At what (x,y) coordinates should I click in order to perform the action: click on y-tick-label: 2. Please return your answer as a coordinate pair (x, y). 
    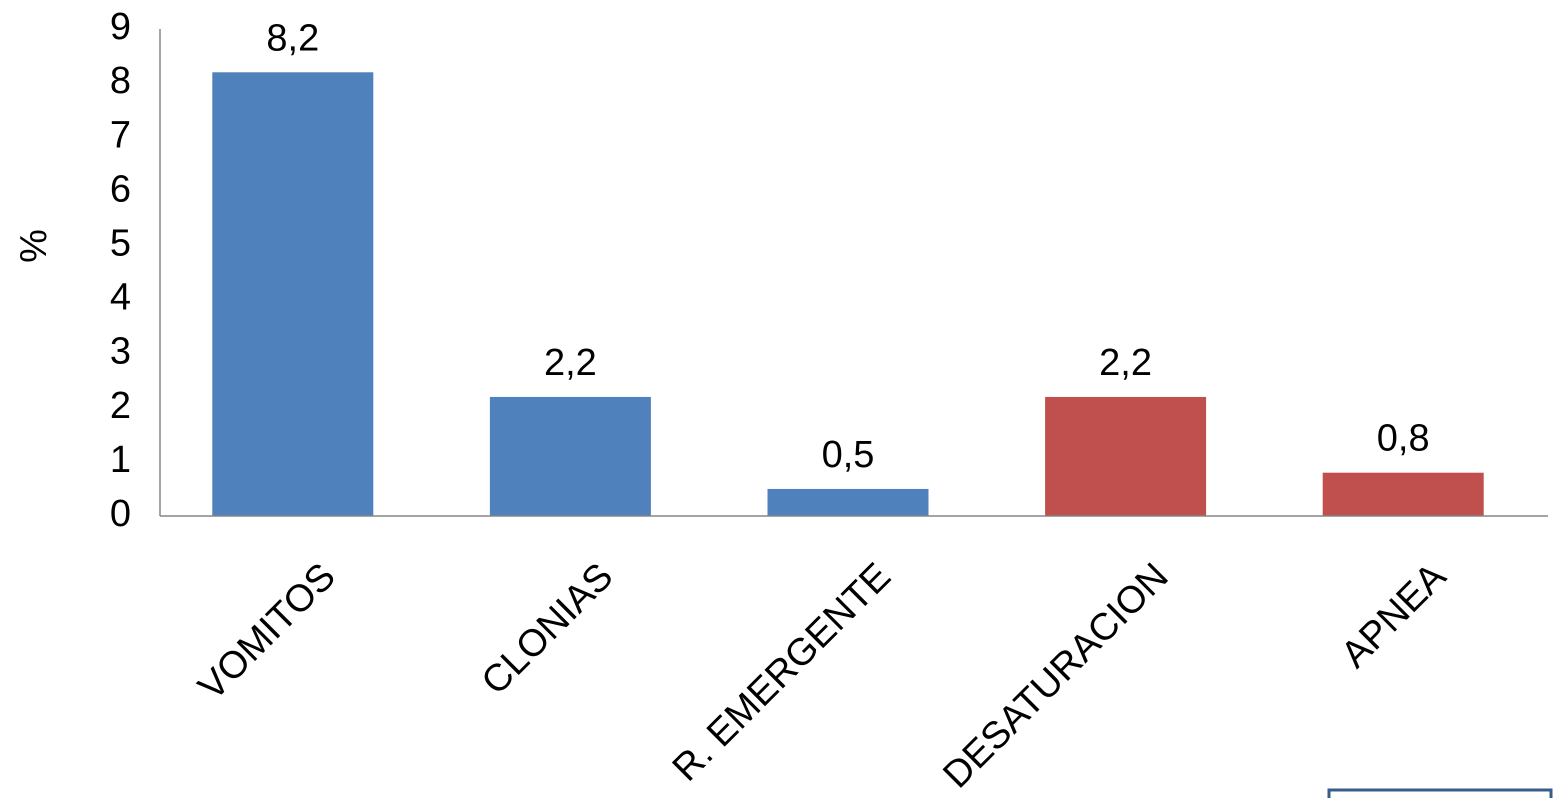
    Looking at the image, I should click on (120, 406).